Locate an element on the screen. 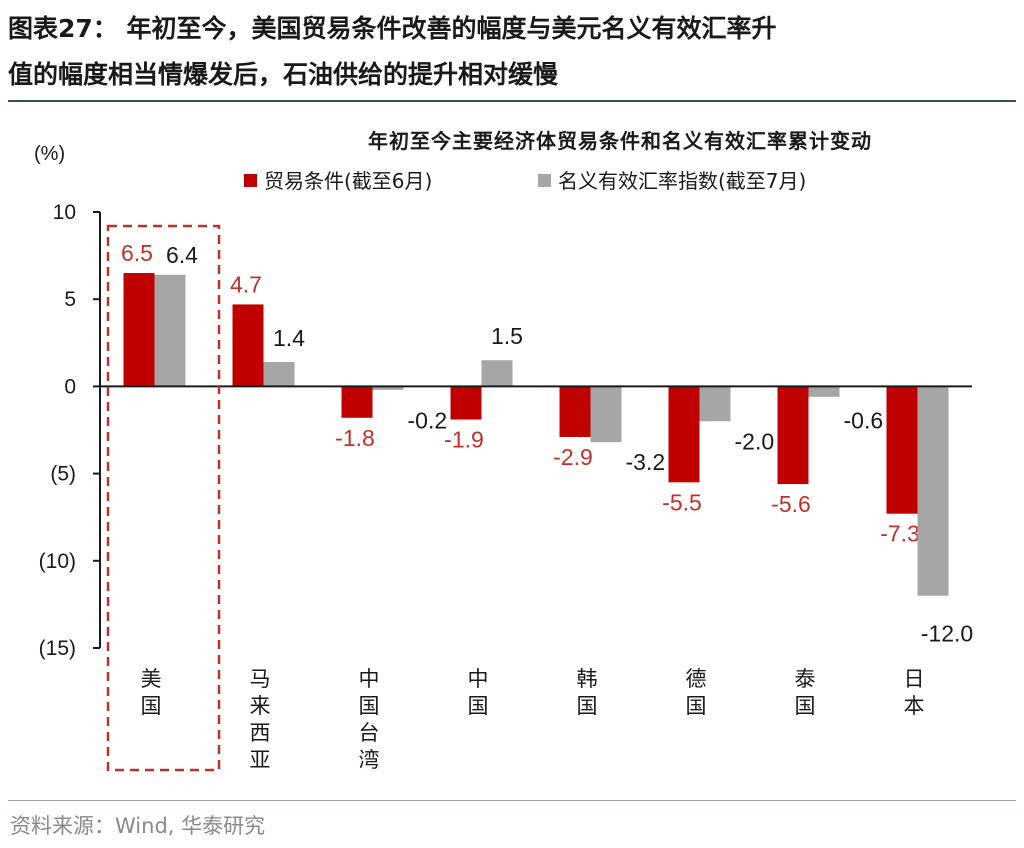  x-category-label-0: 美国 is located at coordinates (151, 692).